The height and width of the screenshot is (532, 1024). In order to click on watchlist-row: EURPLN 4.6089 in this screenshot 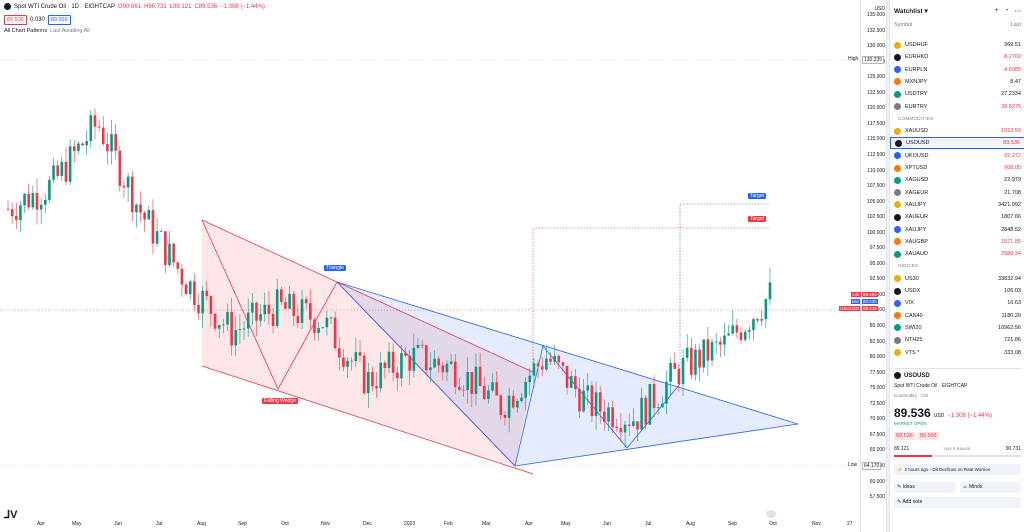, I will do `click(957, 70)`.